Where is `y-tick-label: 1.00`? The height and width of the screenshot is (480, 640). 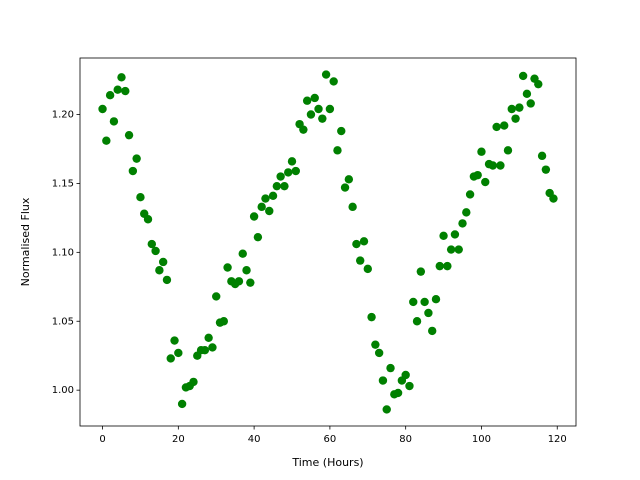
y-tick-label: 1.00 is located at coordinates (63, 390).